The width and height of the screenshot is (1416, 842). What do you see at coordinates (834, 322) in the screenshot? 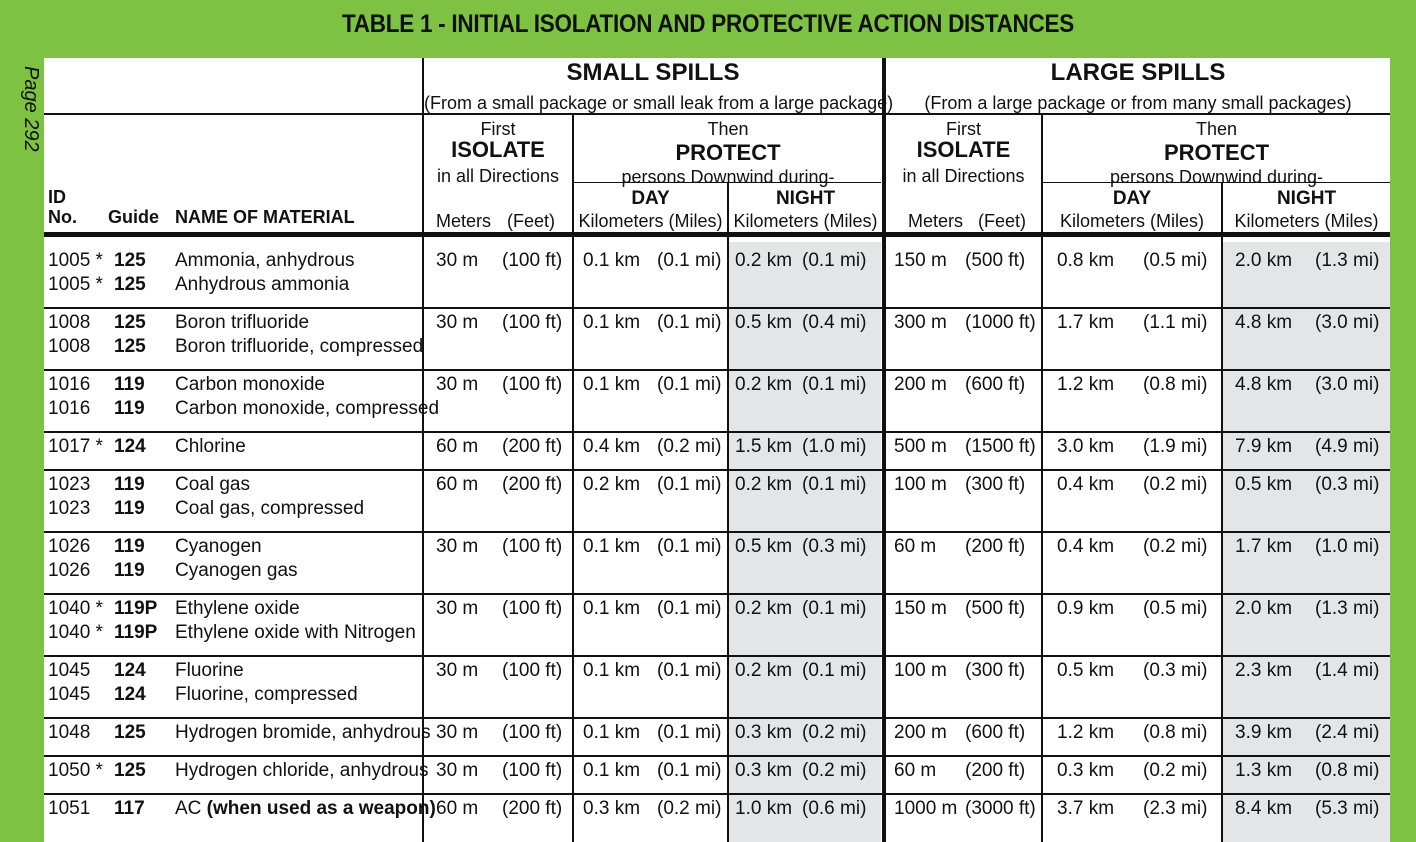
I see `small-night-miles: (0.4 mi)` at bounding box center [834, 322].